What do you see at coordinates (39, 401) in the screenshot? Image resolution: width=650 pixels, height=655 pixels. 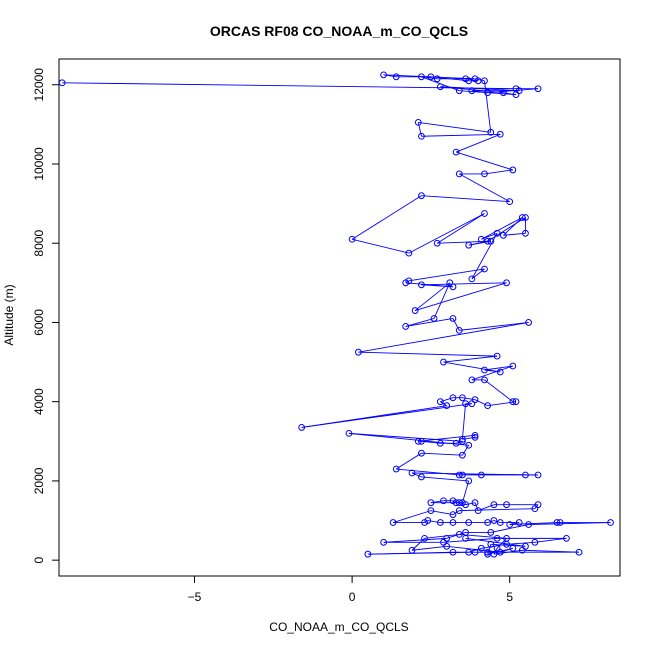 I see `y-tick-label: 4000` at bounding box center [39, 401].